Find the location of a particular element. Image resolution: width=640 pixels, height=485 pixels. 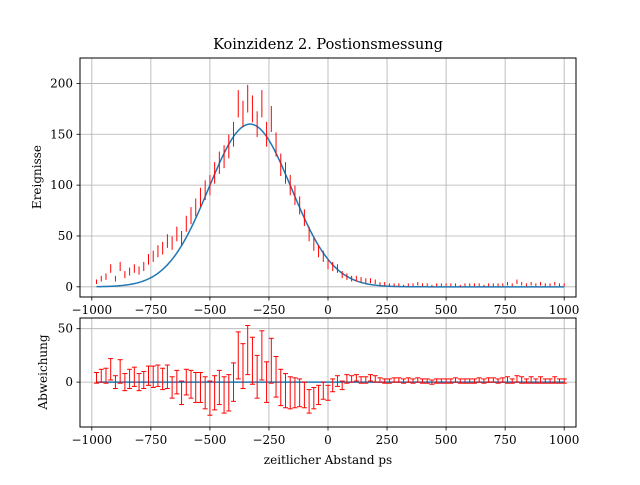

x-tick-label: 250 is located at coordinates (387, 310).